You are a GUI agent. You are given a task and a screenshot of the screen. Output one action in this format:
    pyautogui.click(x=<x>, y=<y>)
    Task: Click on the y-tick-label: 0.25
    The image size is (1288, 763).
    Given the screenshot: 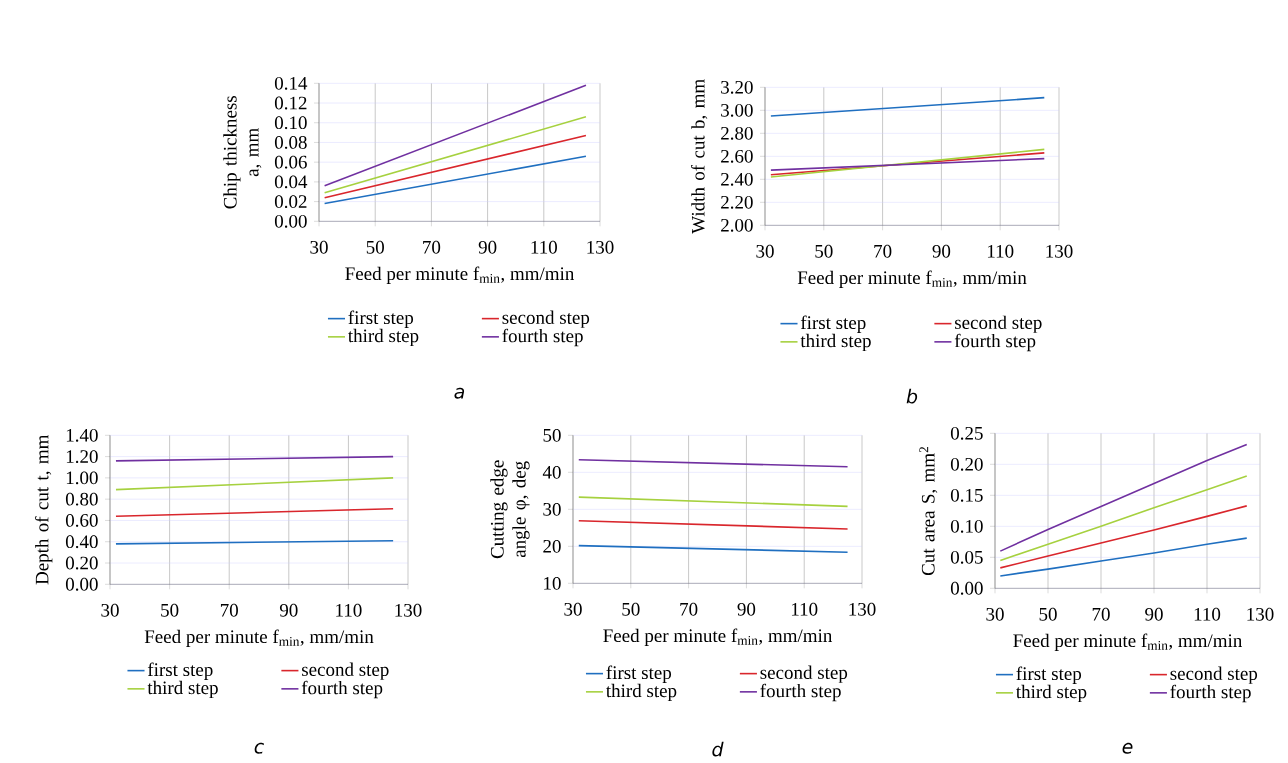 What is the action you would take?
    pyautogui.click(x=966, y=433)
    